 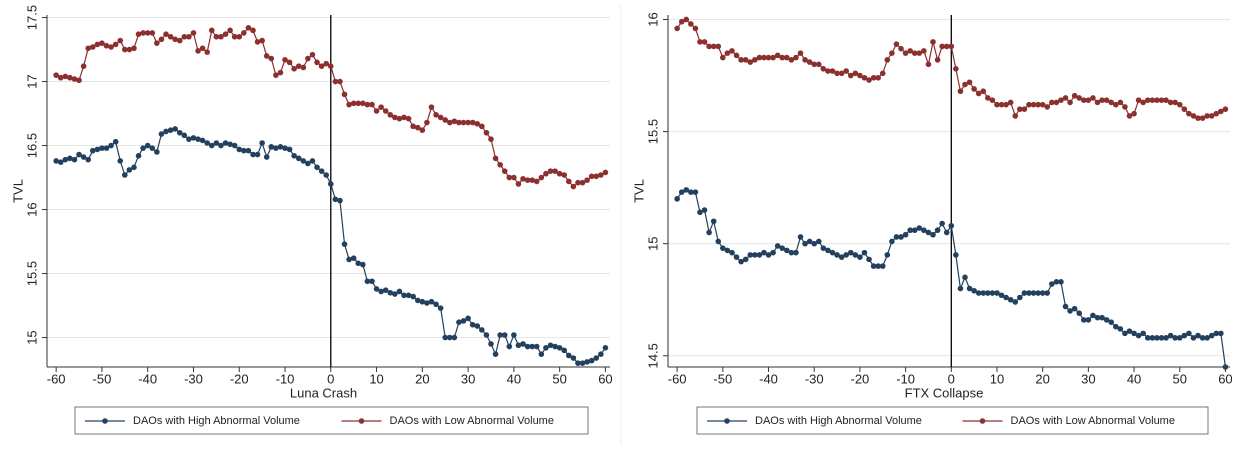 I want to click on x-tick-label: -60, so click(x=677, y=378).